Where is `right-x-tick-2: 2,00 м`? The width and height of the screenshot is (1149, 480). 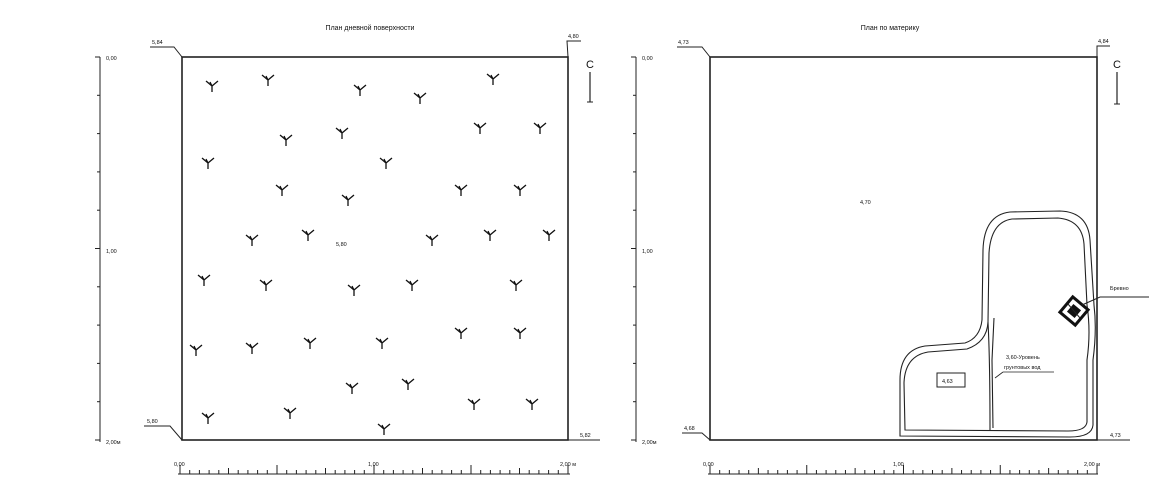 right-x-tick-2: 2,00 м is located at coordinates (1092, 465).